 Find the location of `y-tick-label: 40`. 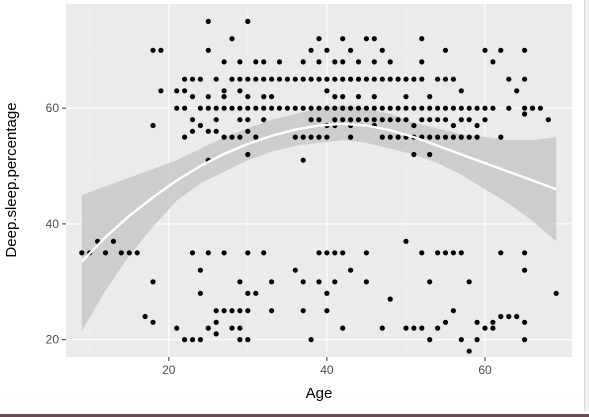

y-tick-label: 40 is located at coordinates (53, 224).